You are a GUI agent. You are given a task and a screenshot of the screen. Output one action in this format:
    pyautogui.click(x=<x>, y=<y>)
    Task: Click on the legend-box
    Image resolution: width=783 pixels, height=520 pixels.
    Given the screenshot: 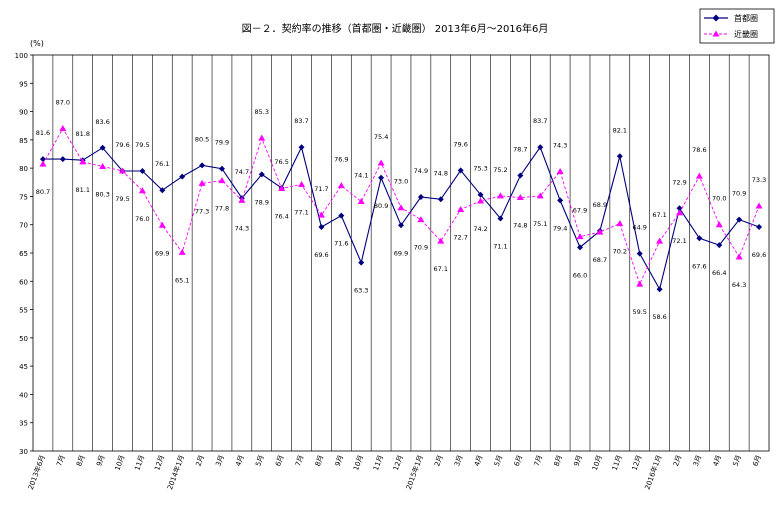 What is the action you would take?
    pyautogui.click(x=737, y=26)
    